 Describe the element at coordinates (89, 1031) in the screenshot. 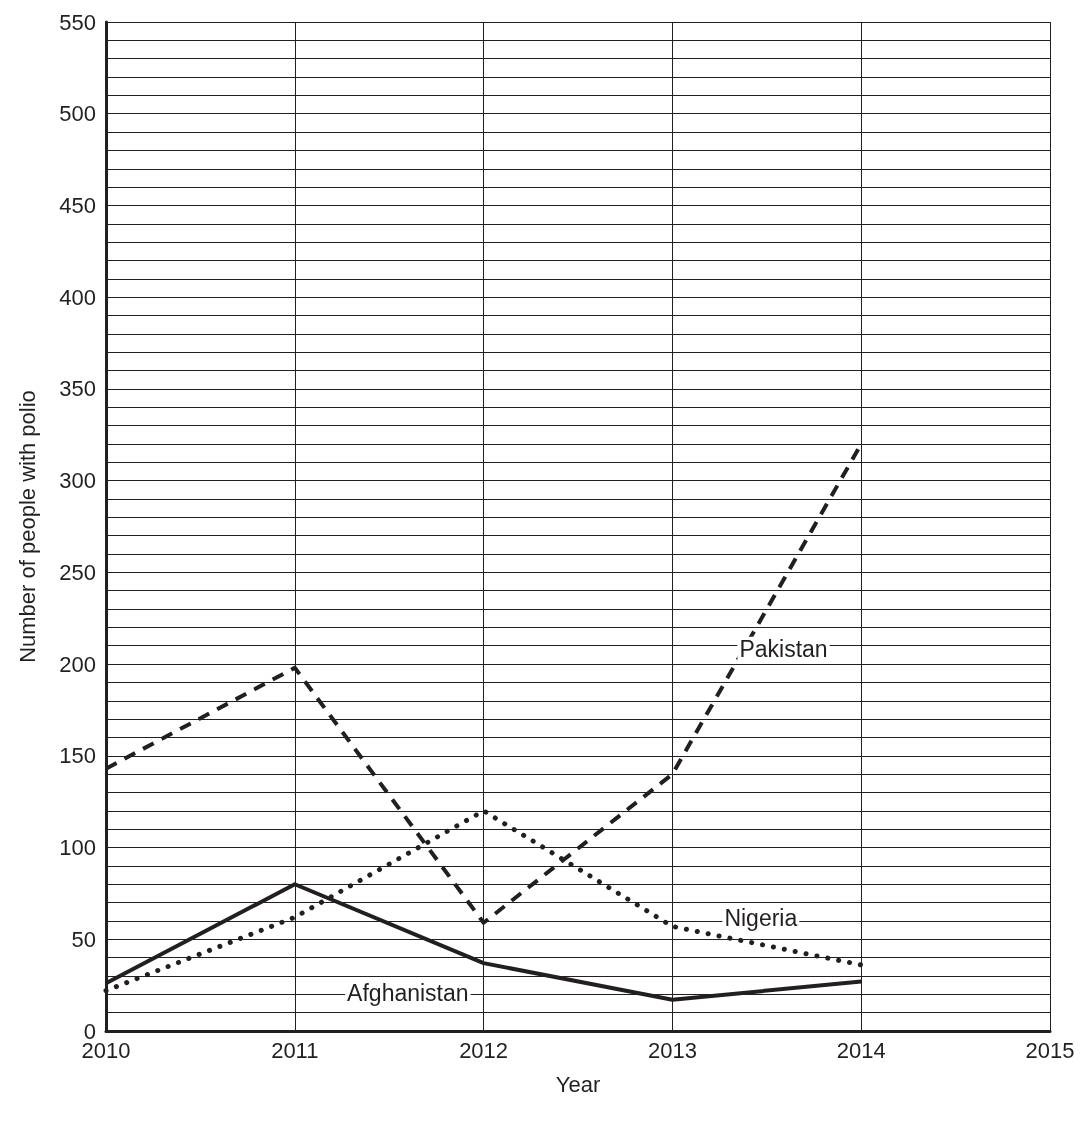

I see `y-tick-label: 0` at that location.